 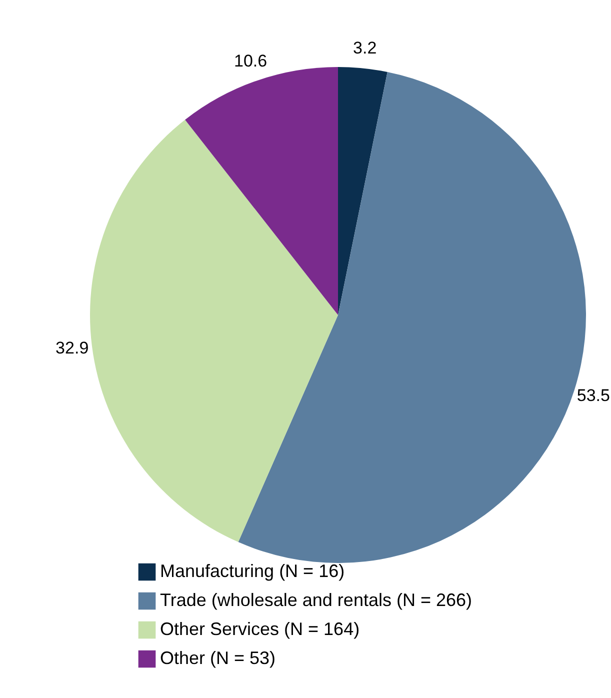 I want to click on legend-label: Manufacturing (N = 16), so click(x=252, y=571).